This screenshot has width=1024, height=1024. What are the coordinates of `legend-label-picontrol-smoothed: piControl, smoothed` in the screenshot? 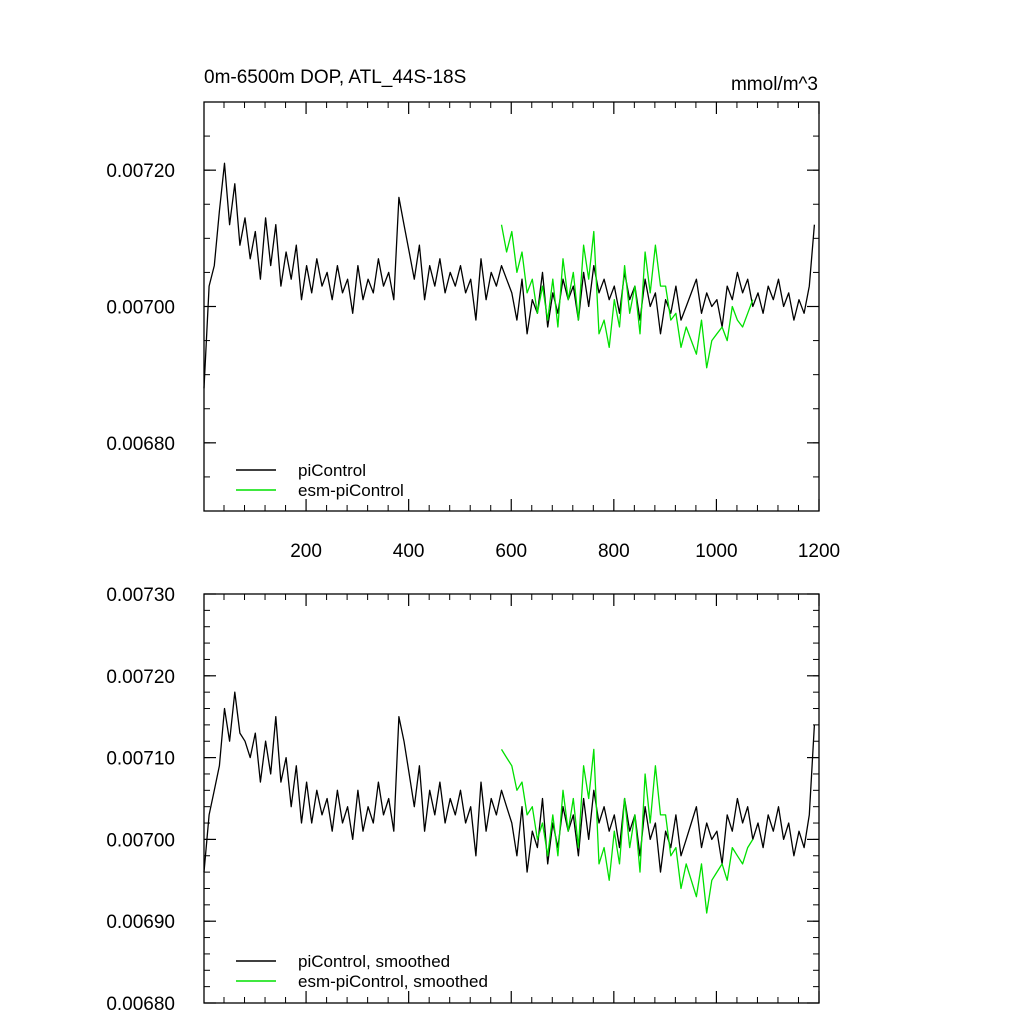 It's located at (374, 961).